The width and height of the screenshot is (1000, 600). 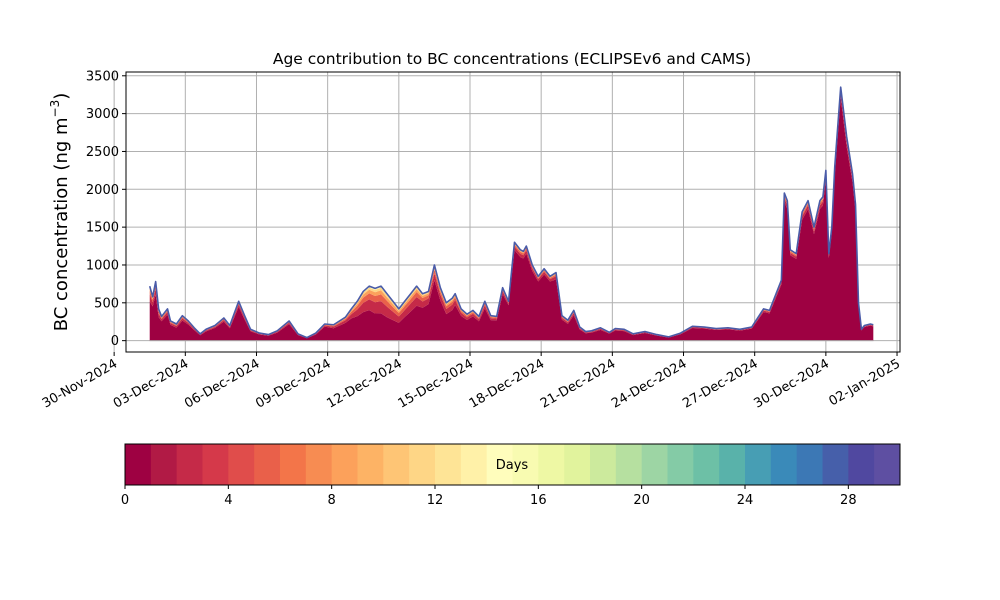 What do you see at coordinates (641, 500) in the screenshot?
I see `colorbar-tick-label: 20` at bounding box center [641, 500].